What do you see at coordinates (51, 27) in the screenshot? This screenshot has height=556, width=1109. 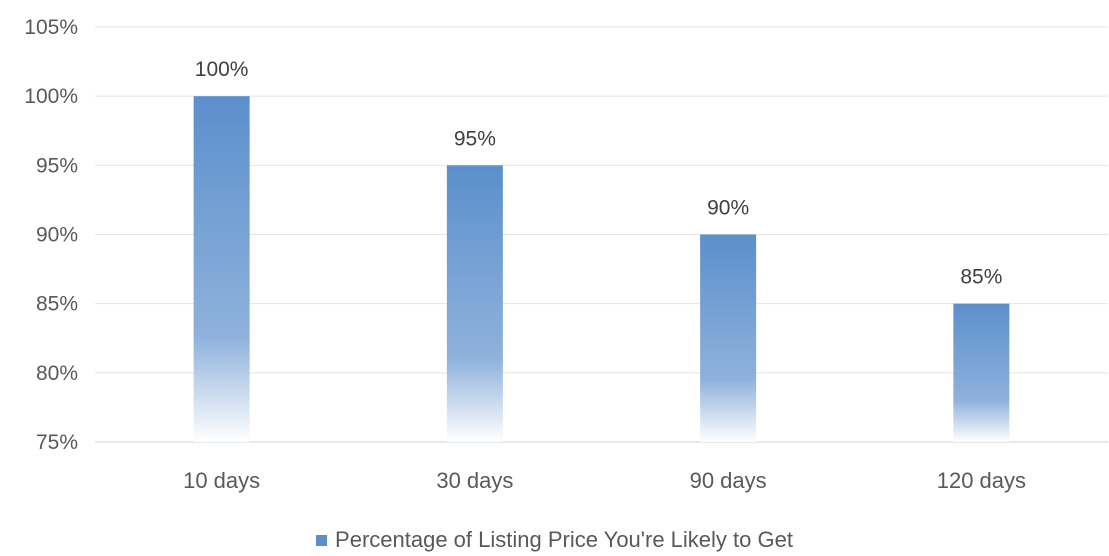 I see `y-tick-label: 105%` at bounding box center [51, 27].